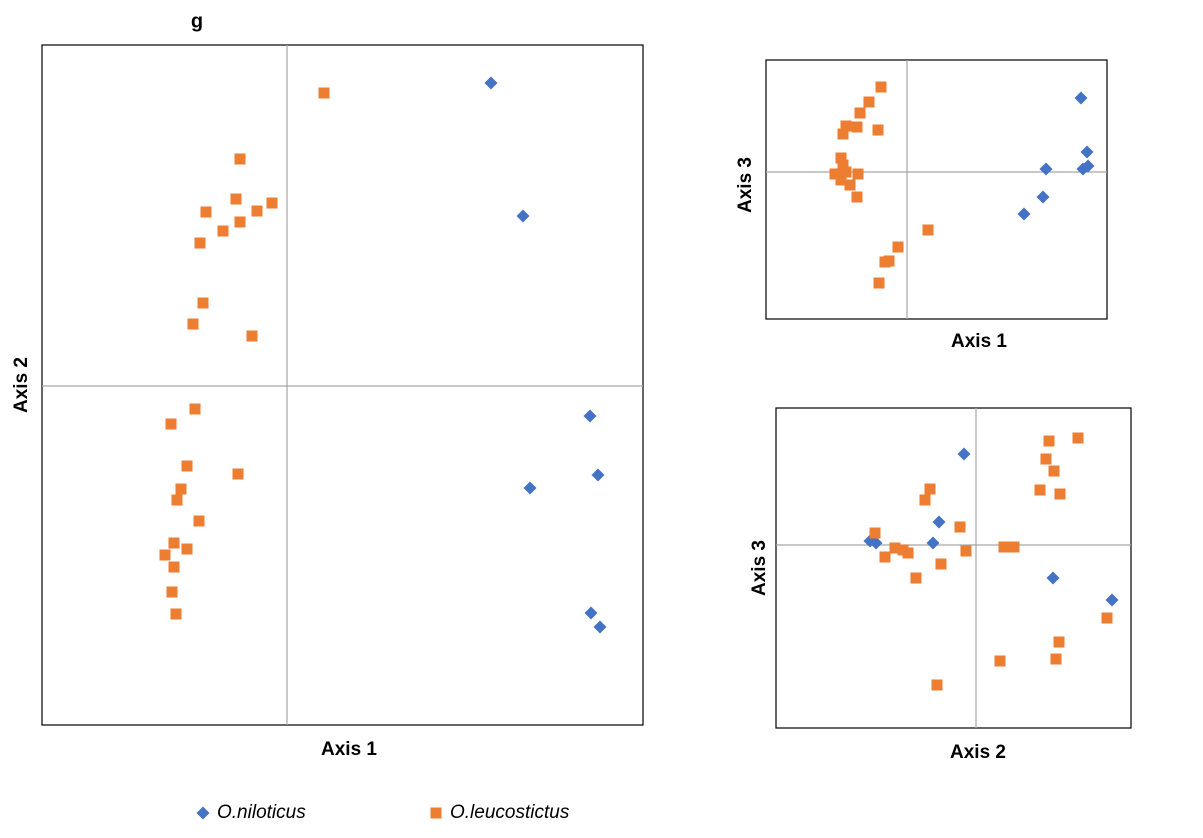  Describe the element at coordinates (510, 812) in the screenshot. I see `legend-label: O.leucostictus` at that location.